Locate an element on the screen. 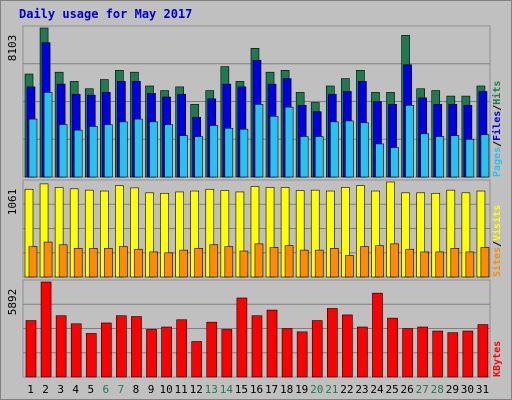  x-tick-label: 18 is located at coordinates (286, 389).